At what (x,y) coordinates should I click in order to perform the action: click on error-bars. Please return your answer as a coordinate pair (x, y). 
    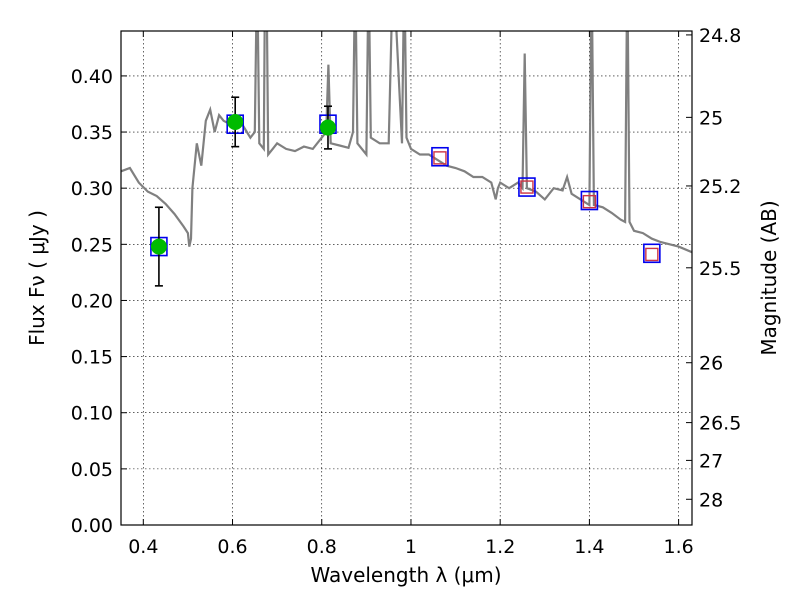
    Looking at the image, I should click on (243, 191).